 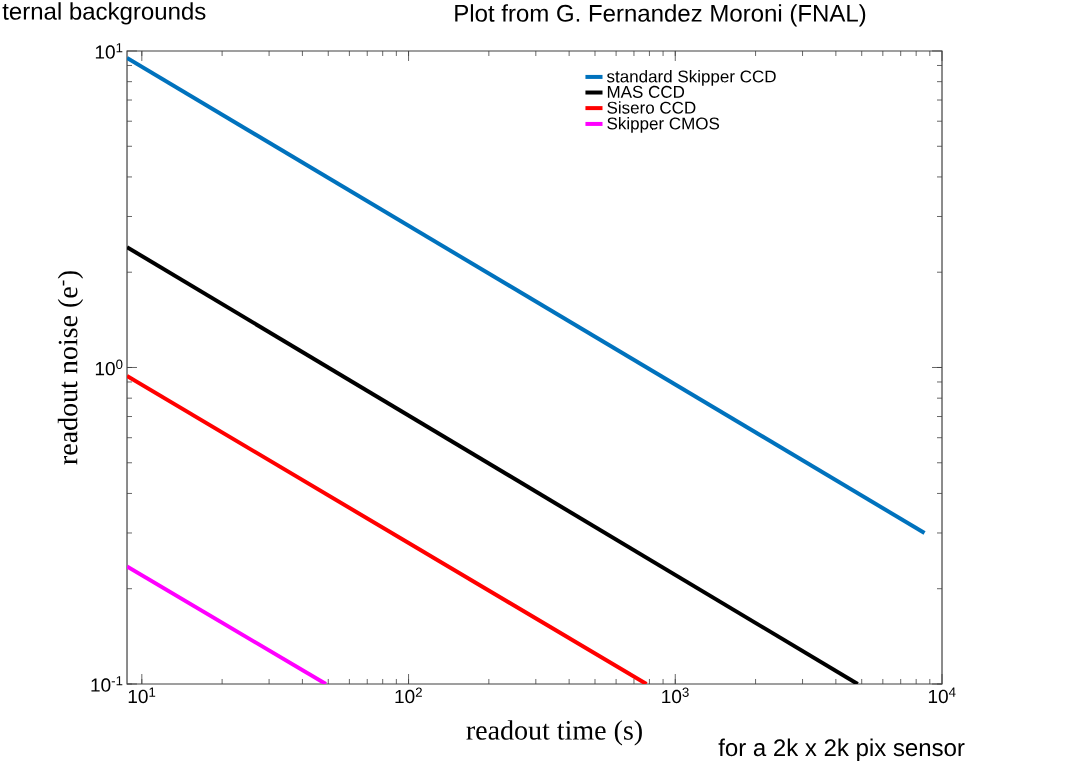 What do you see at coordinates (942, 695) in the screenshot?
I see `x-tick-label: 10$^{4}$` at bounding box center [942, 695].